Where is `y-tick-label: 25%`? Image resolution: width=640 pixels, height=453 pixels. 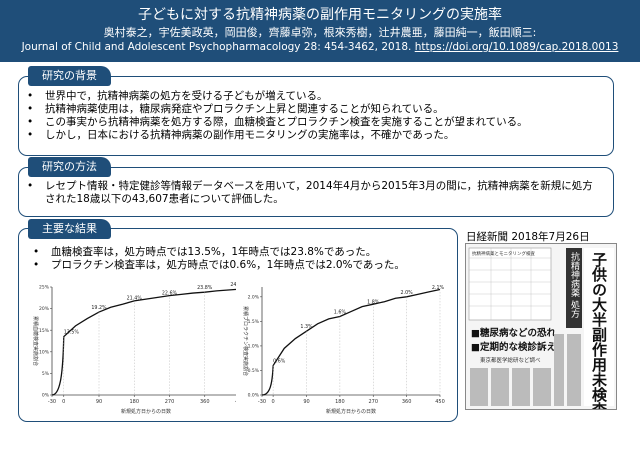
y-tick-label: 25% is located at coordinates (44, 288).